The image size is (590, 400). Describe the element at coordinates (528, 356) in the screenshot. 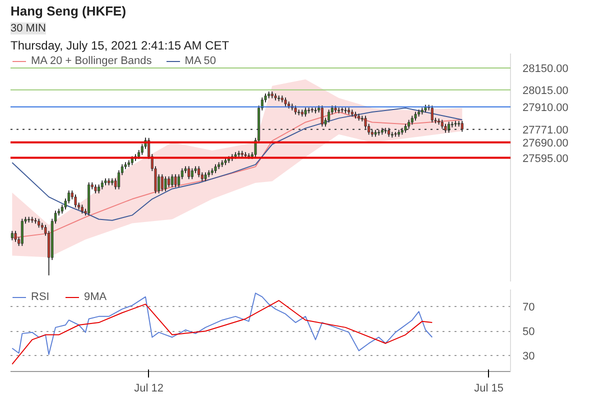

I see `y-tick-label: 30` at that location.